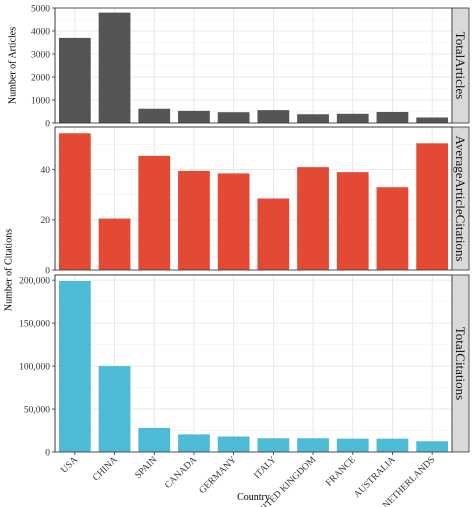 This screenshot has height=507, width=474. I want to click on y-tick-label: 4000, so click(40, 32).